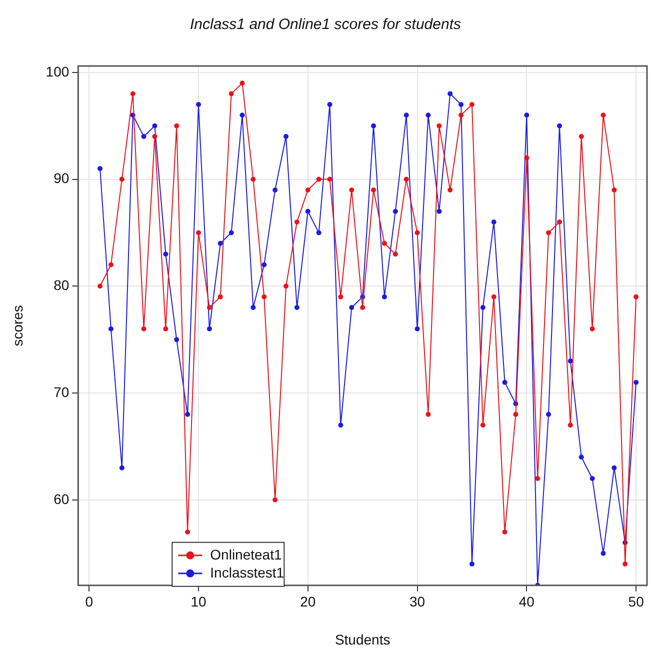 The image size is (651, 657). Describe the element at coordinates (62, 392) in the screenshot. I see `y-tick-label: 70` at that location.